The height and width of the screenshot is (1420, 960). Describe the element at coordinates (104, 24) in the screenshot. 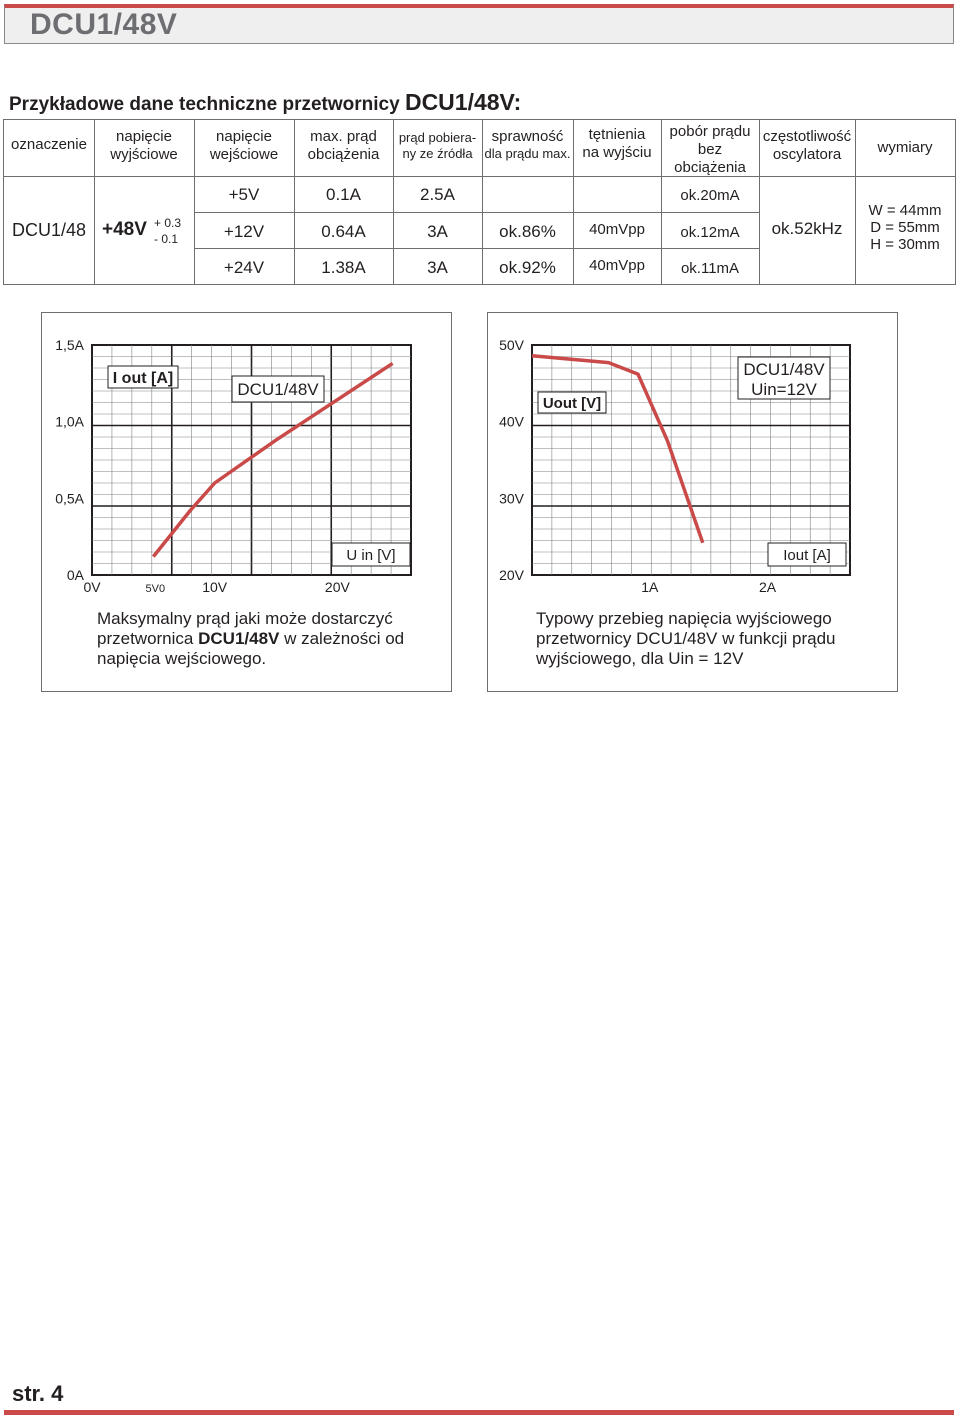

I see `document-title: DCU1/48V` at that location.